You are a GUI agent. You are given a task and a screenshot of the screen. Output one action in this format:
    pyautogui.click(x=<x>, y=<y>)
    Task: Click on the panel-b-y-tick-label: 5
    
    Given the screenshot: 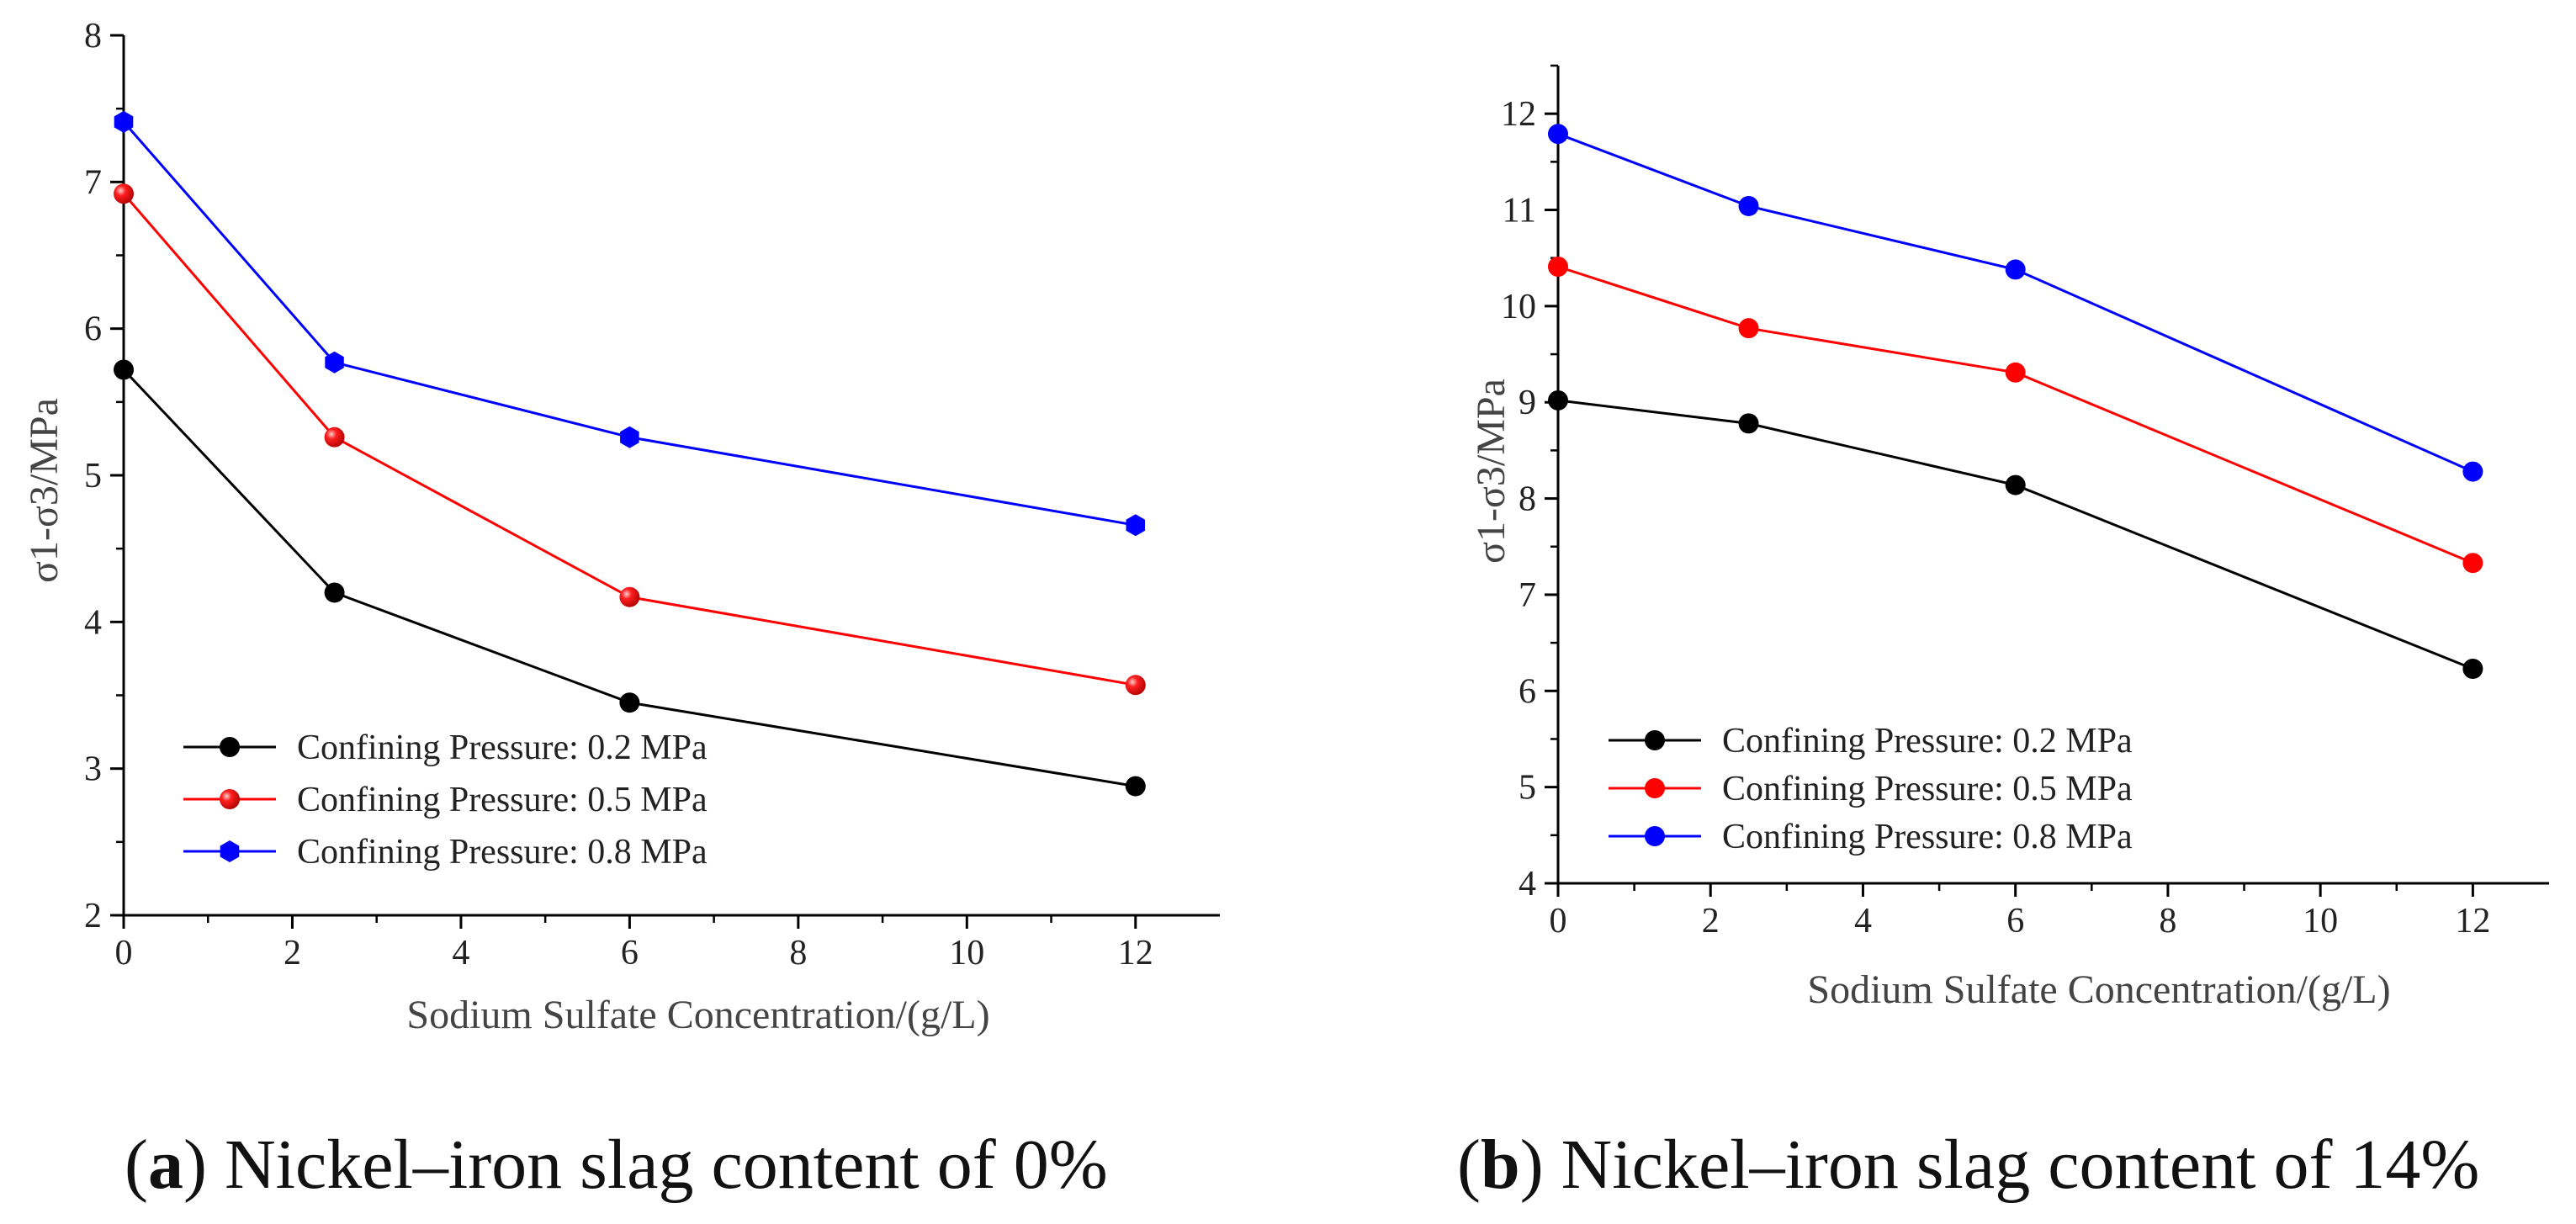 What is the action you would take?
    pyautogui.click(x=1527, y=788)
    